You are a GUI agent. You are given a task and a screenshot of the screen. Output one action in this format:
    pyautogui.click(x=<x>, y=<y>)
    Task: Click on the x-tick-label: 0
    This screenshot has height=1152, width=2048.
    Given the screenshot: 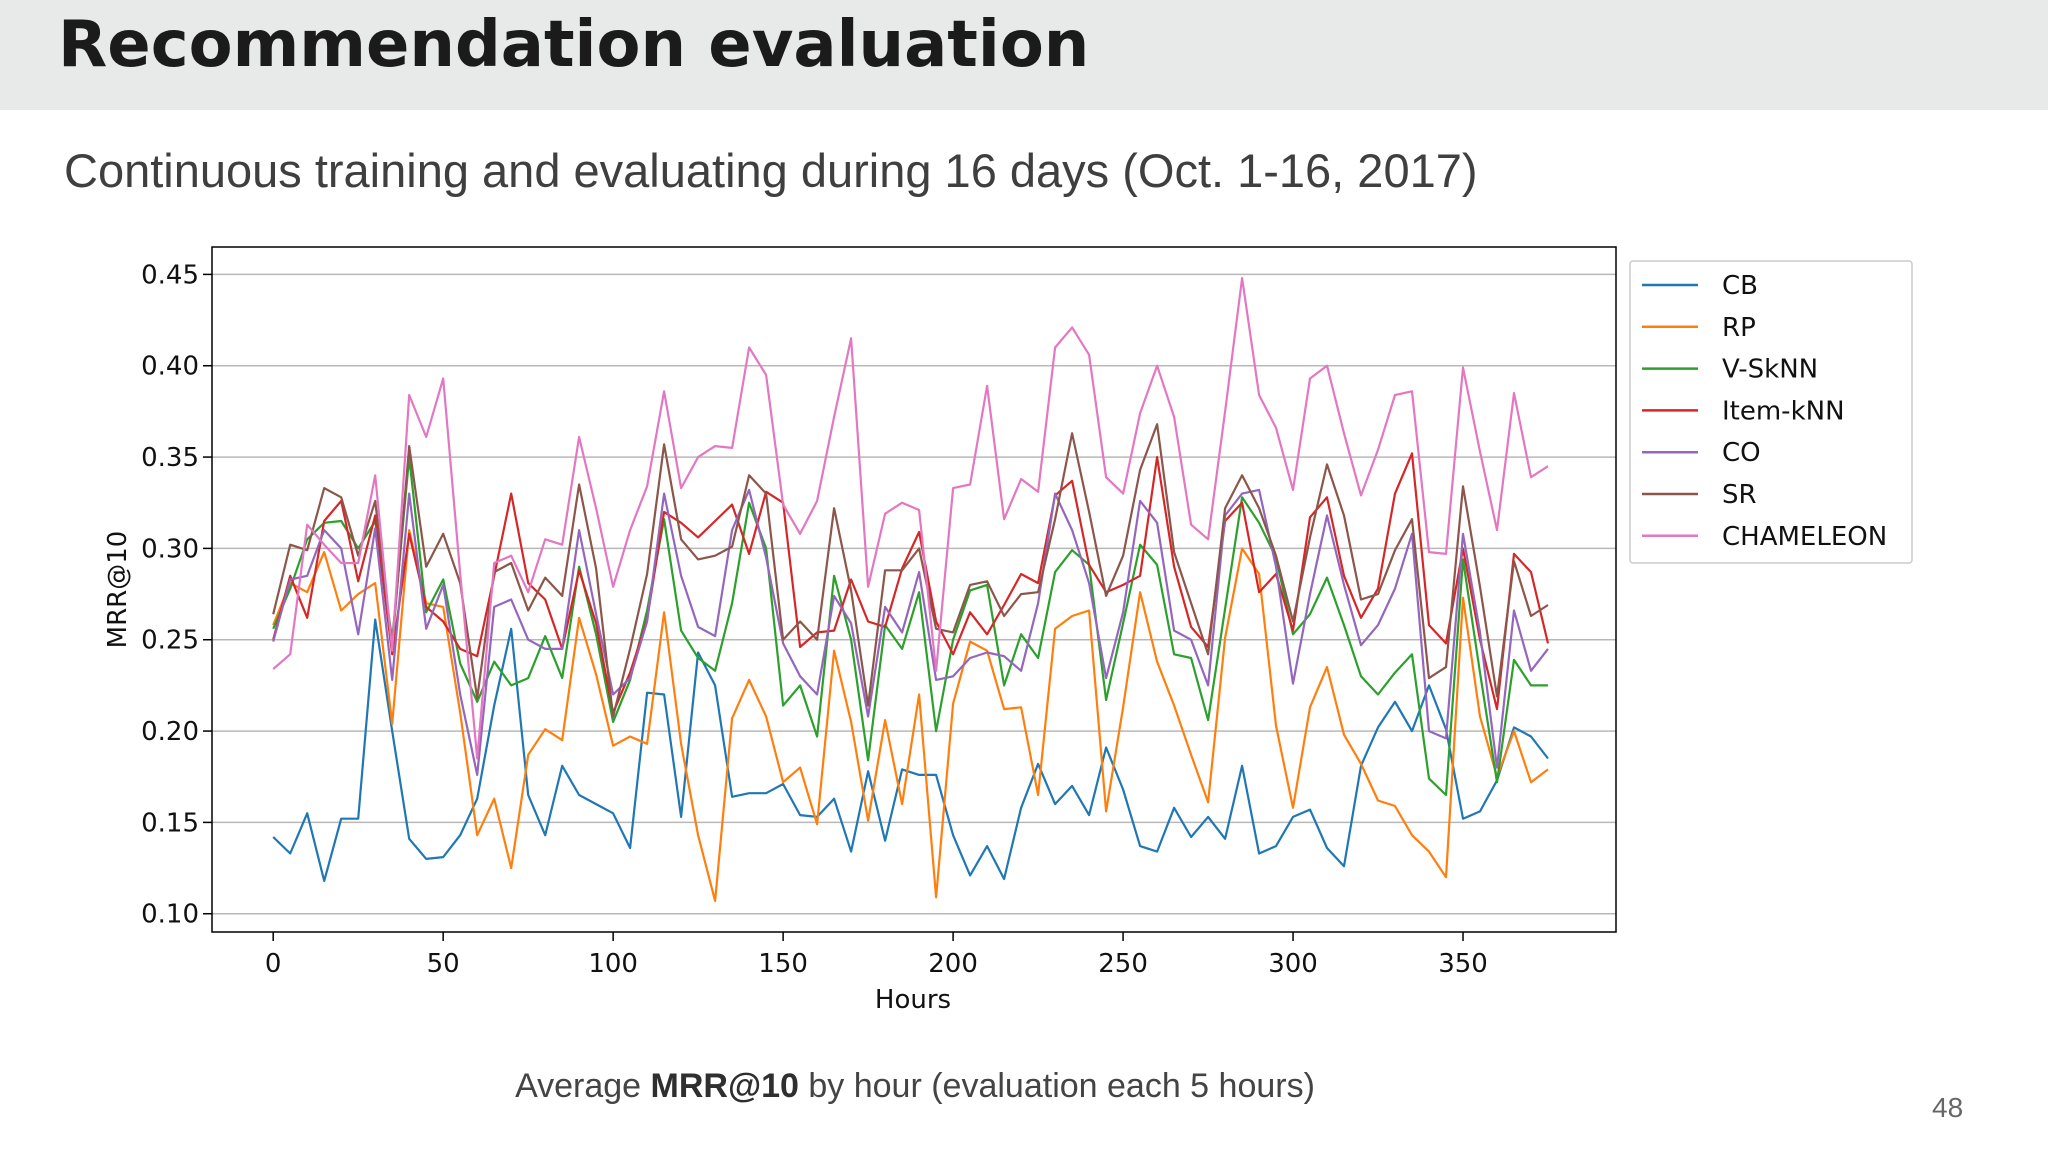 What is the action you would take?
    pyautogui.click(x=273, y=964)
    